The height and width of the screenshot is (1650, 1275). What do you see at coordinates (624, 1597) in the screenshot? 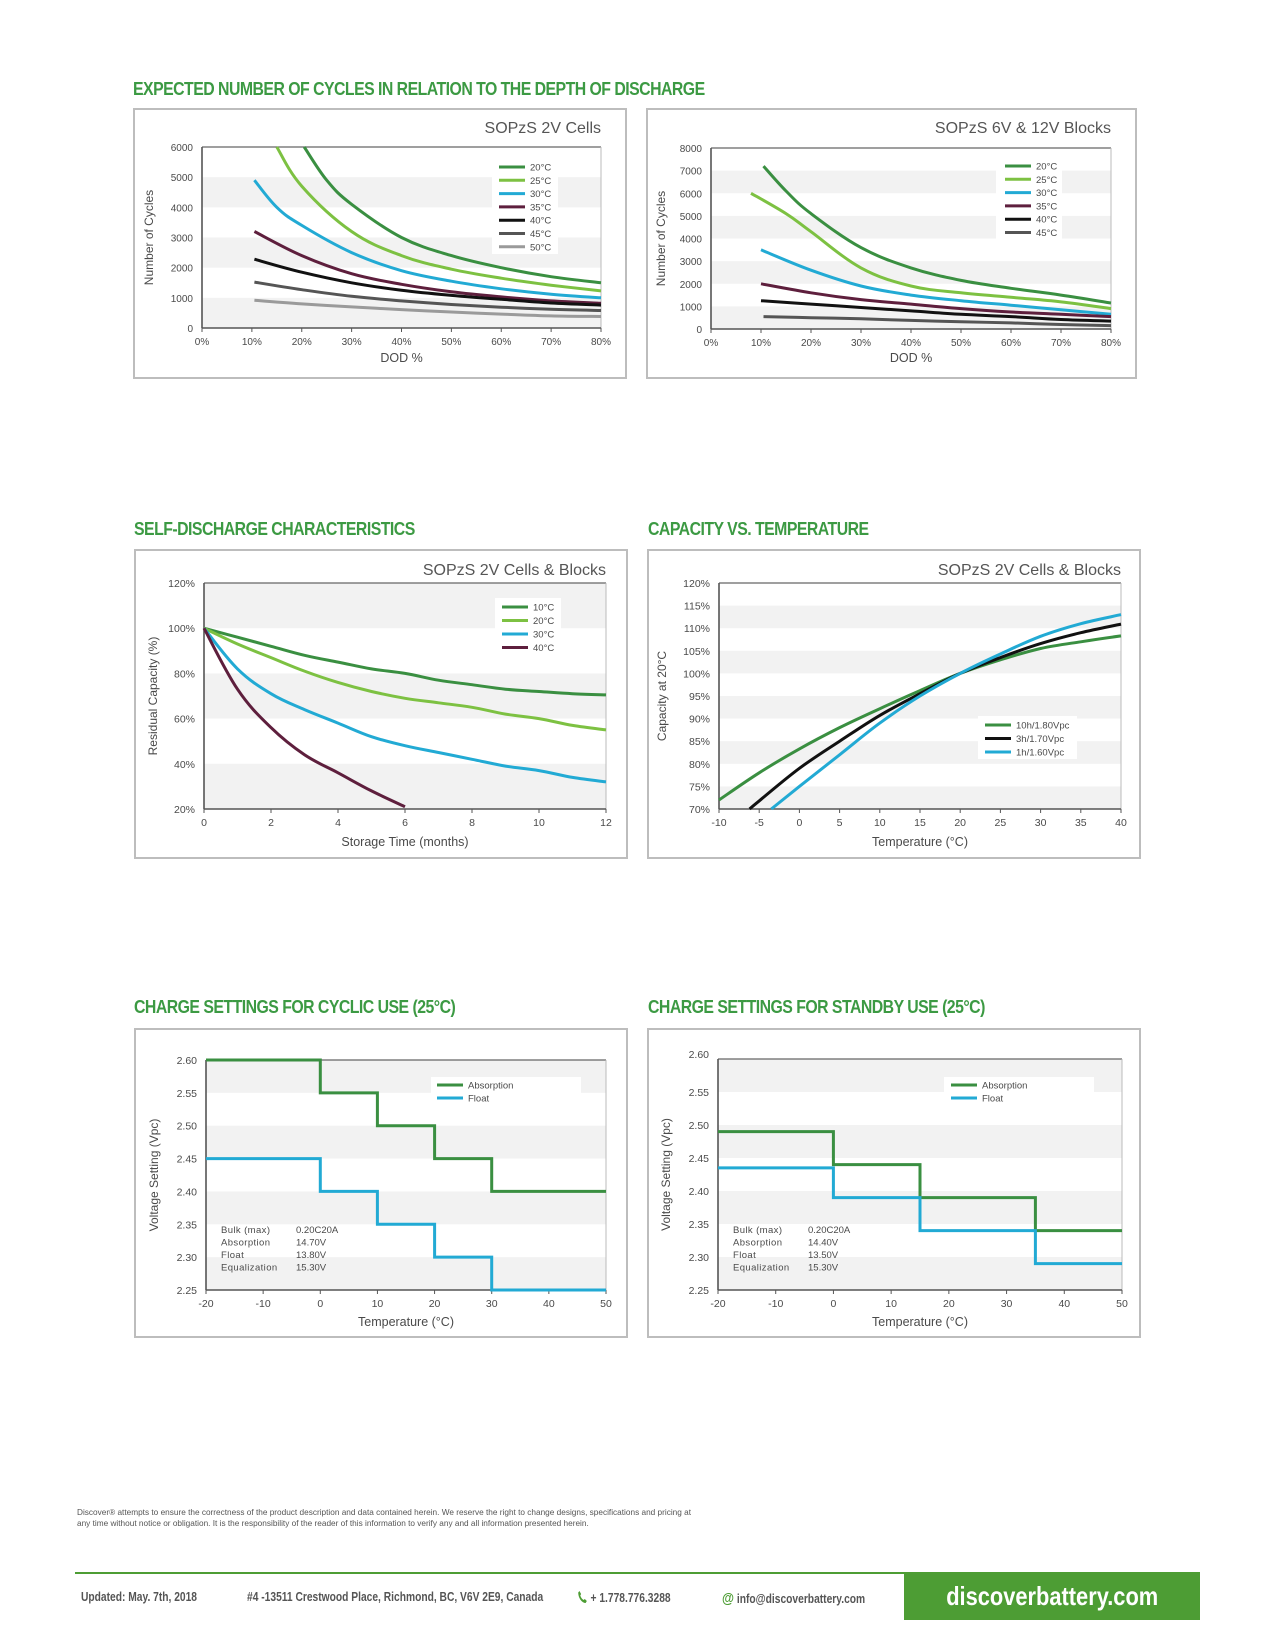
I see `footer-phone: + 1.778.776.3288` at bounding box center [624, 1597].